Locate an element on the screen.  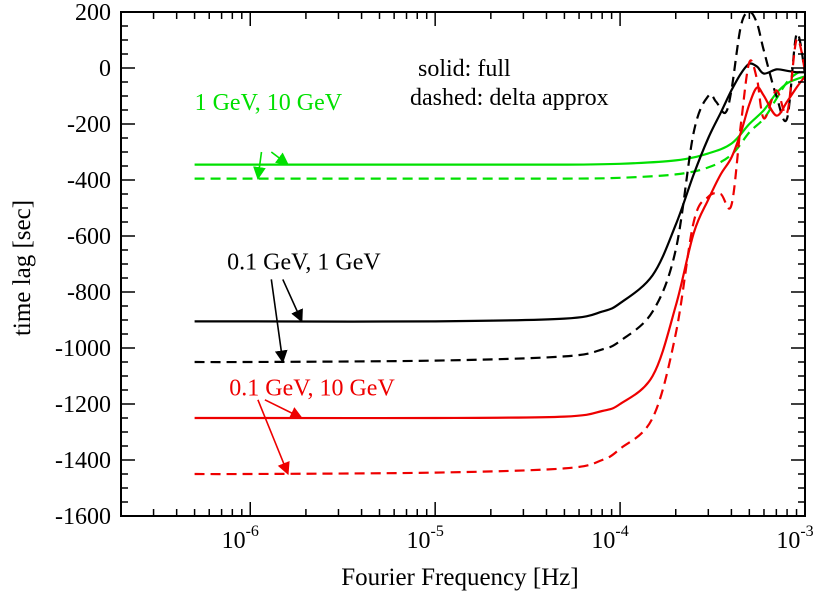
y-tick-label: 200 is located at coordinates (93, 13).